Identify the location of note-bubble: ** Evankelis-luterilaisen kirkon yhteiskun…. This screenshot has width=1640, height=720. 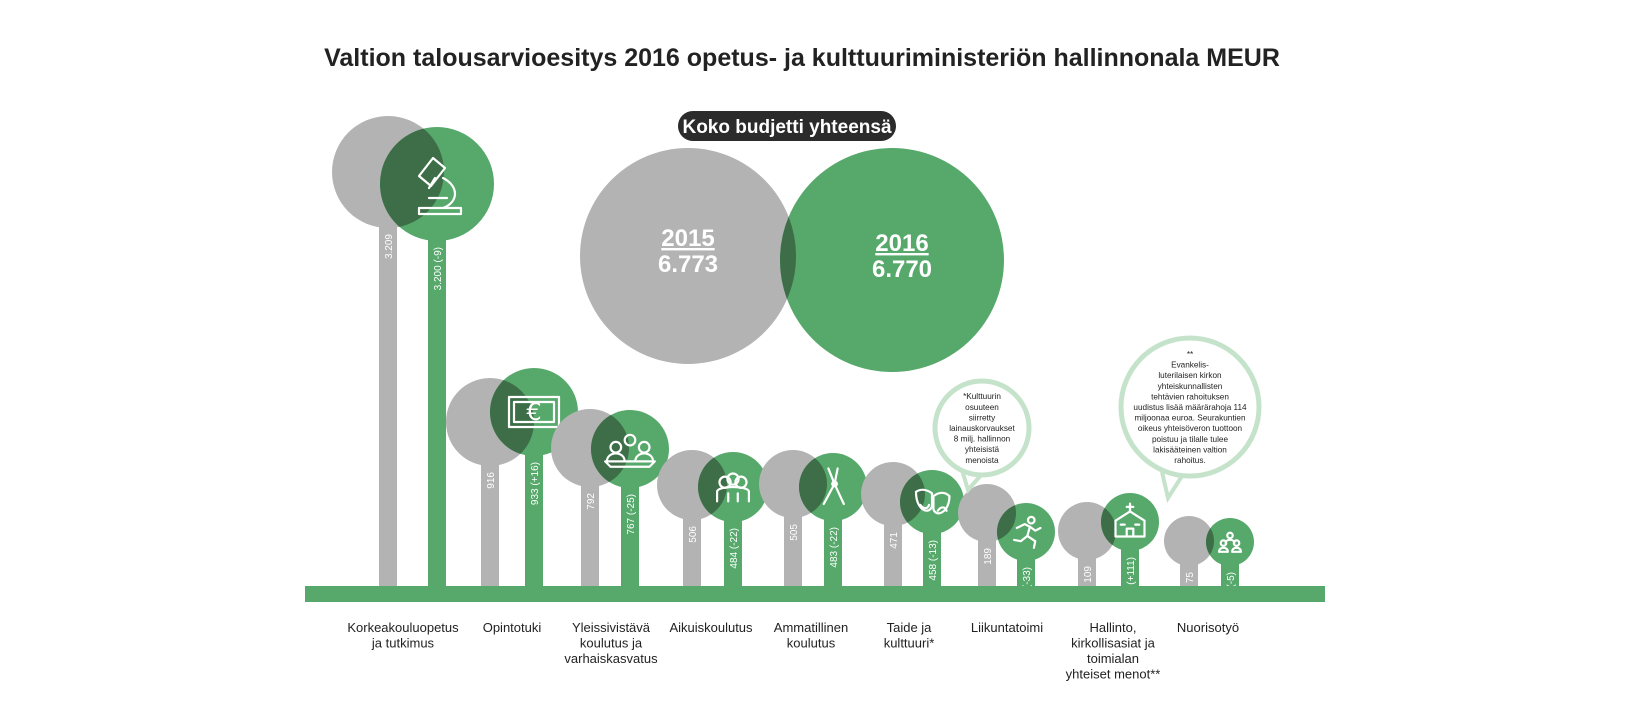
(1190, 419).